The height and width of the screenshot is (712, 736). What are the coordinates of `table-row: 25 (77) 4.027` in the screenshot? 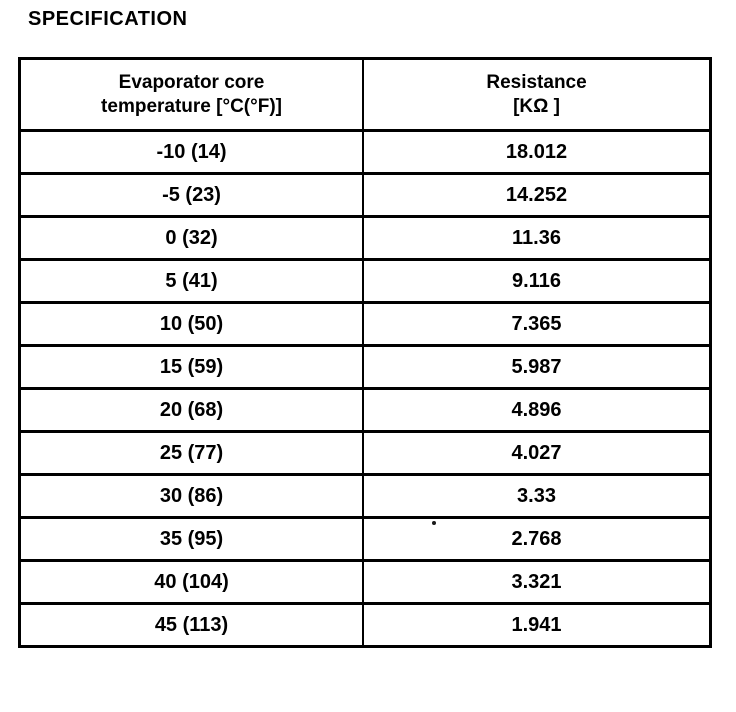 It's located at (365, 453).